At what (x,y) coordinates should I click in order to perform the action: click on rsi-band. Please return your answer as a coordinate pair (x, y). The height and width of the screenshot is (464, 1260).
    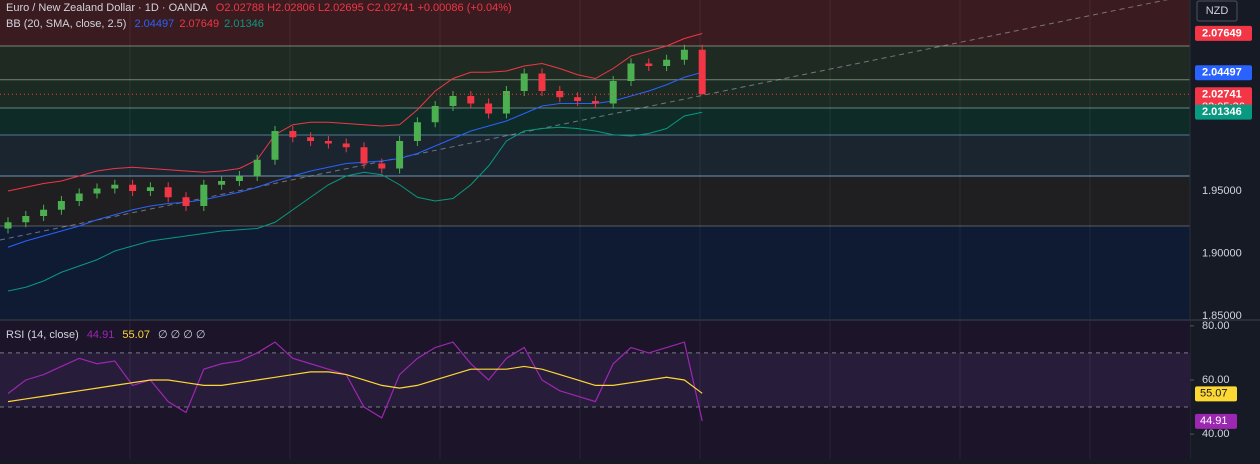
    Looking at the image, I should click on (595, 380).